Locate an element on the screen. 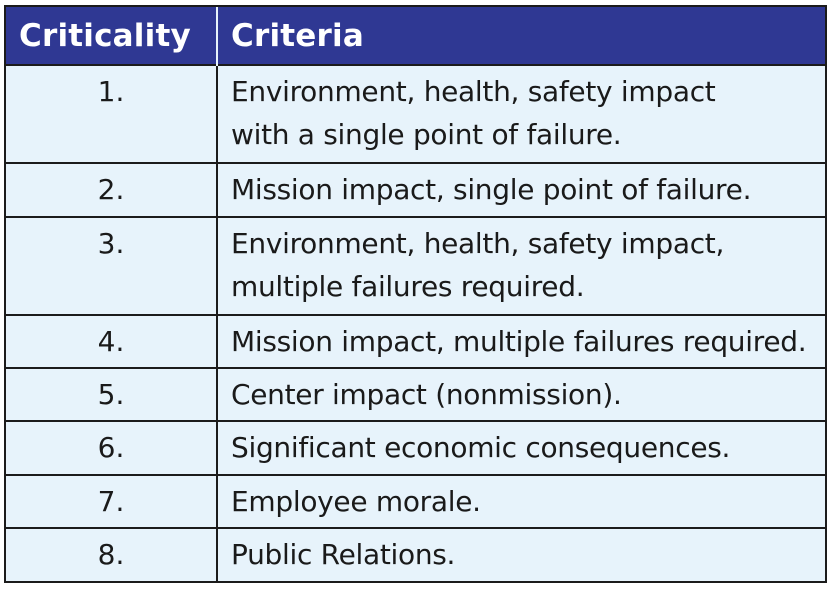 The width and height of the screenshot is (834, 594). criteria-text: Center impact (nonmission). is located at coordinates (521, 394).